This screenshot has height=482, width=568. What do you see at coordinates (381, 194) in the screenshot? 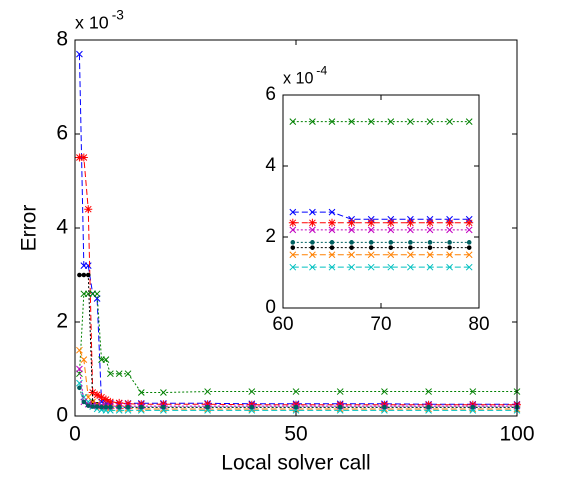
I see `plot-area` at bounding box center [381, 194].